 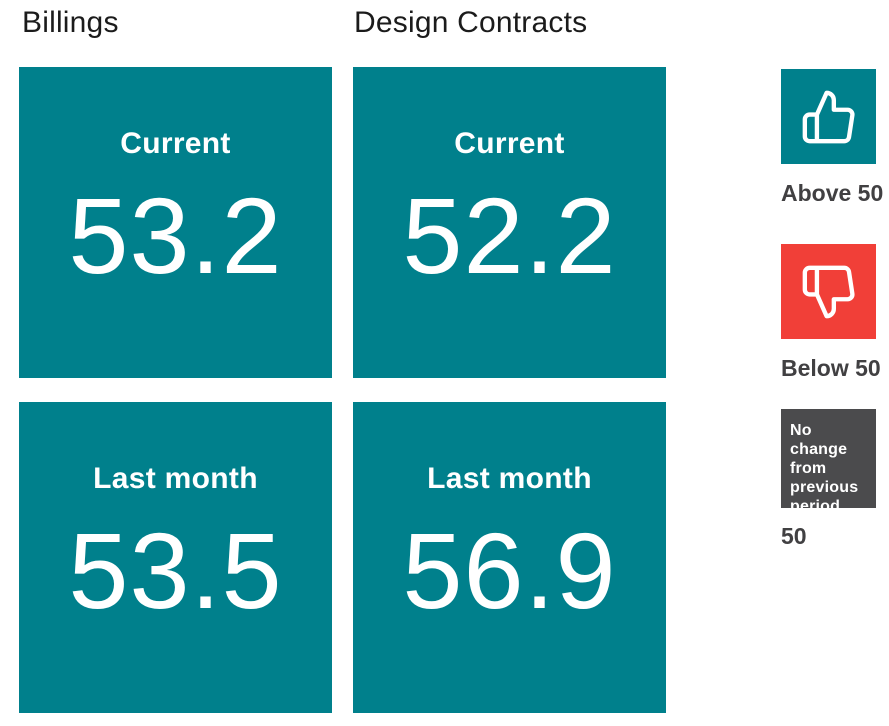 I want to click on thumbs-up-icon, so click(x=828, y=116).